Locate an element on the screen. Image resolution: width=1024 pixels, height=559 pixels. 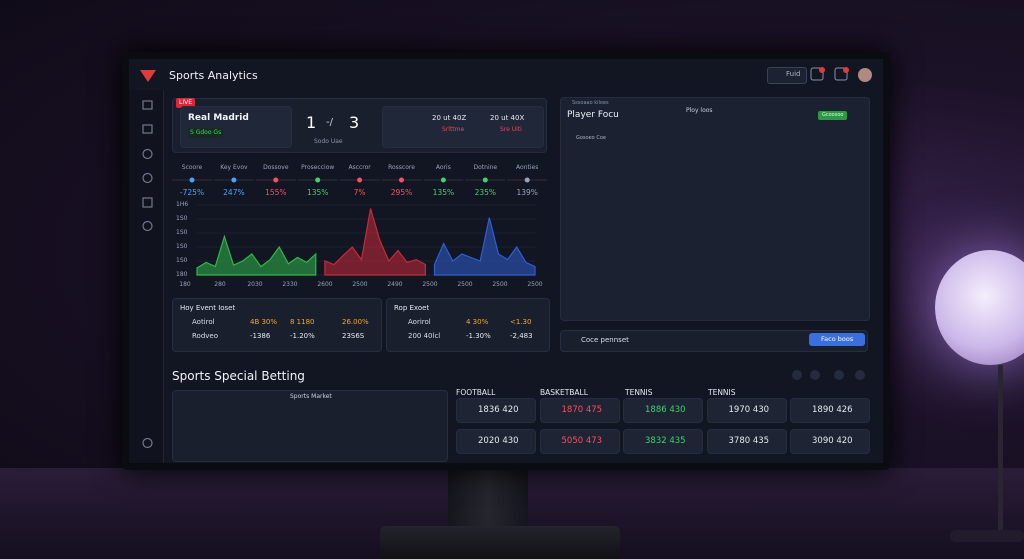
focus-footer is located at coordinates (714, 341).